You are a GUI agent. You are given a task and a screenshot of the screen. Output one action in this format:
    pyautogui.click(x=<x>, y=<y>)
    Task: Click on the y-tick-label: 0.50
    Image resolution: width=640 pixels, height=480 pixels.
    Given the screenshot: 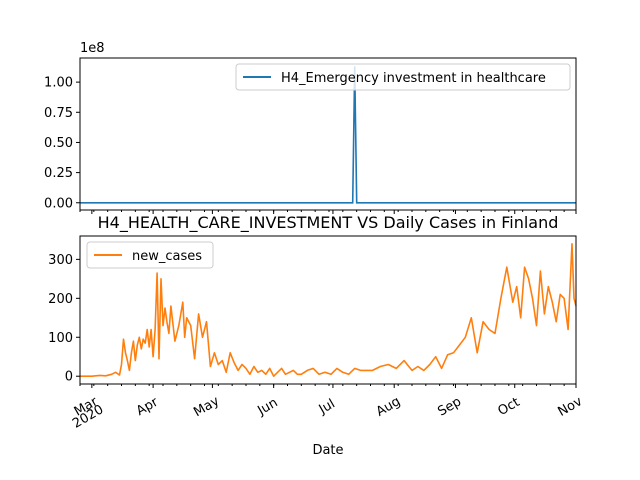 What is the action you would take?
    pyautogui.click(x=58, y=143)
    